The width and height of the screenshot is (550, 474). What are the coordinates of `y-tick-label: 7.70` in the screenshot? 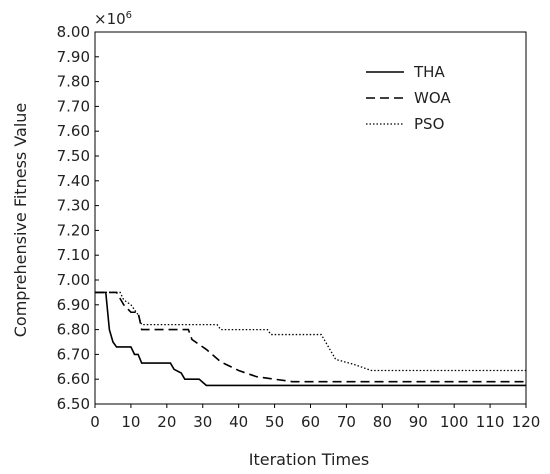 It's located at (73, 106).